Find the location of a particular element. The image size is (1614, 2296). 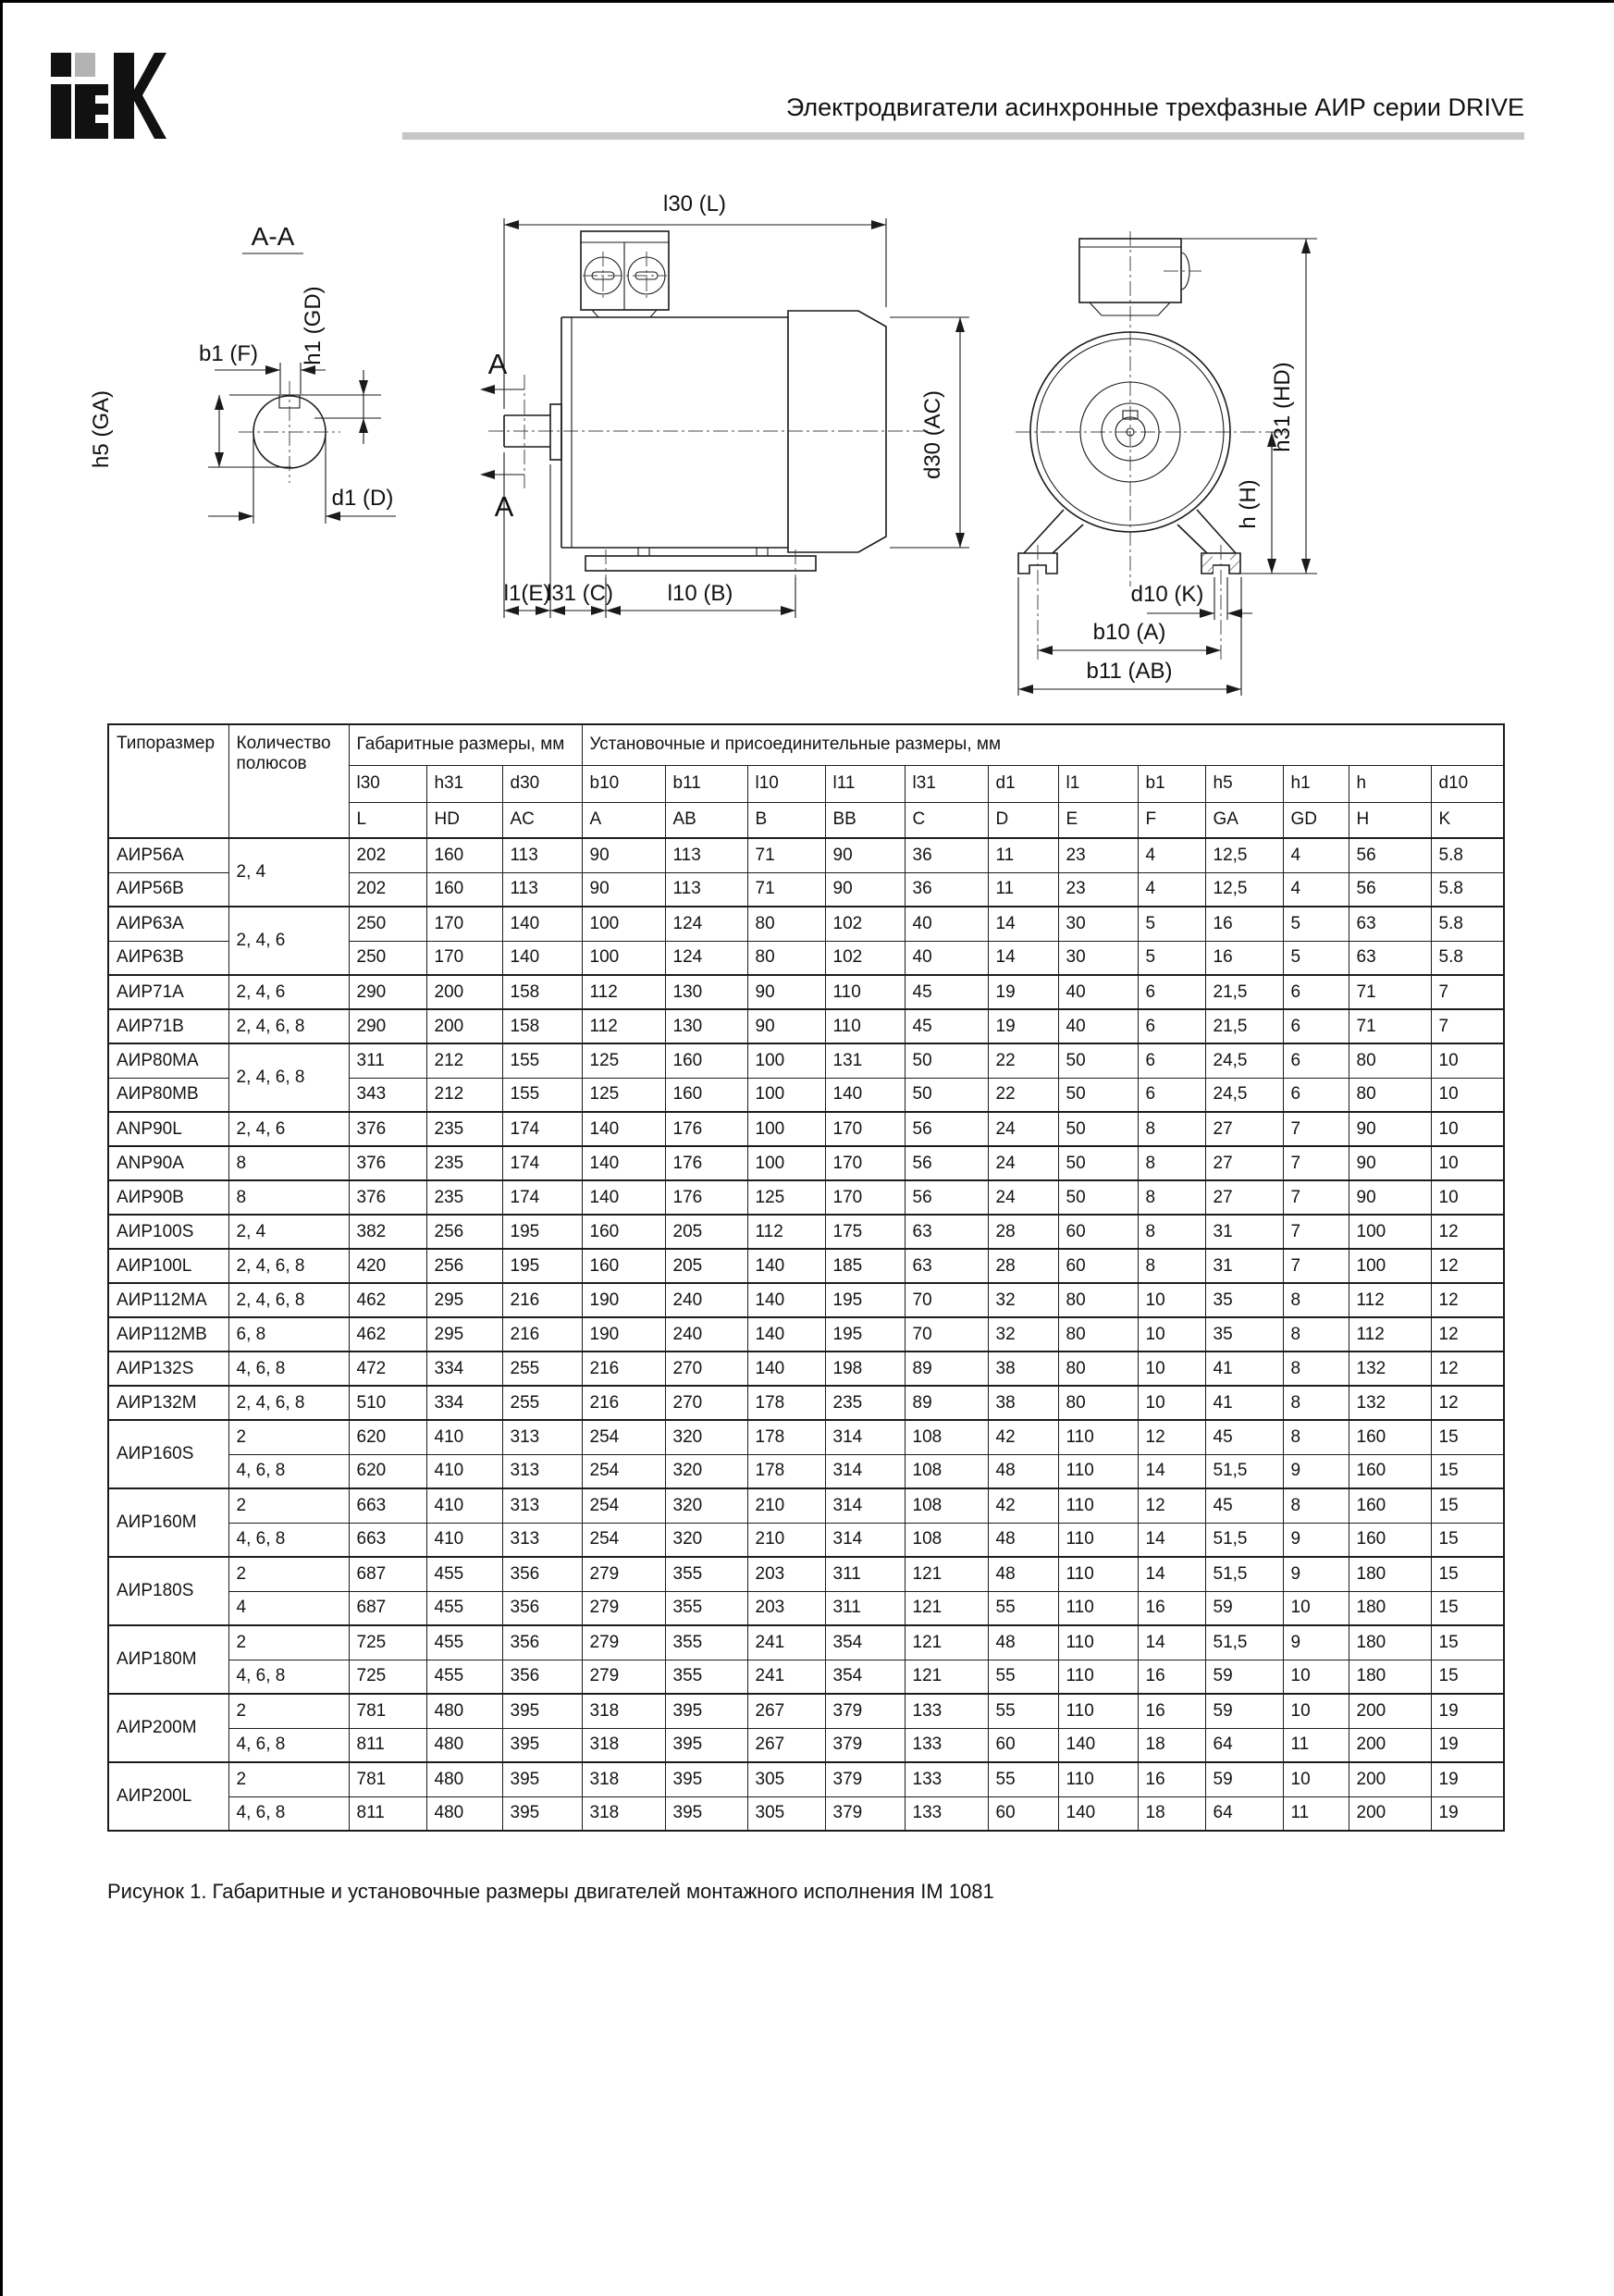

cell-l31: 50 is located at coordinates (946, 1095).